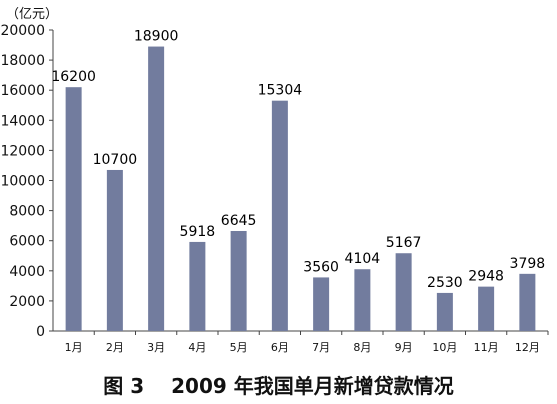 The image size is (557, 404). I want to click on y-tick-label: 12000, so click(22, 151).